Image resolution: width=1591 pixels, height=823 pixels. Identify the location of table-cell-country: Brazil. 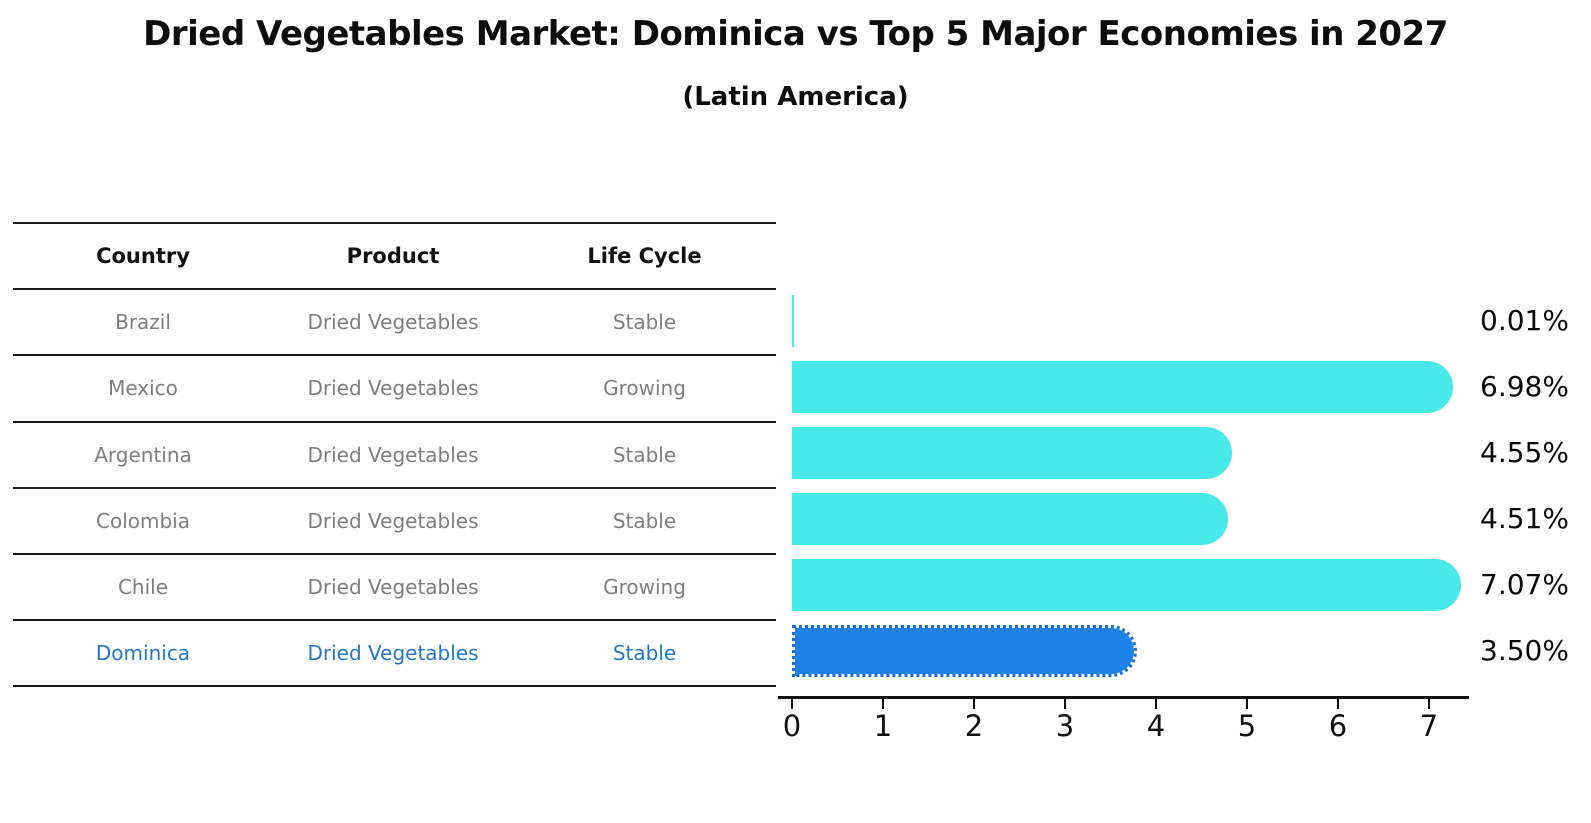
(143, 322).